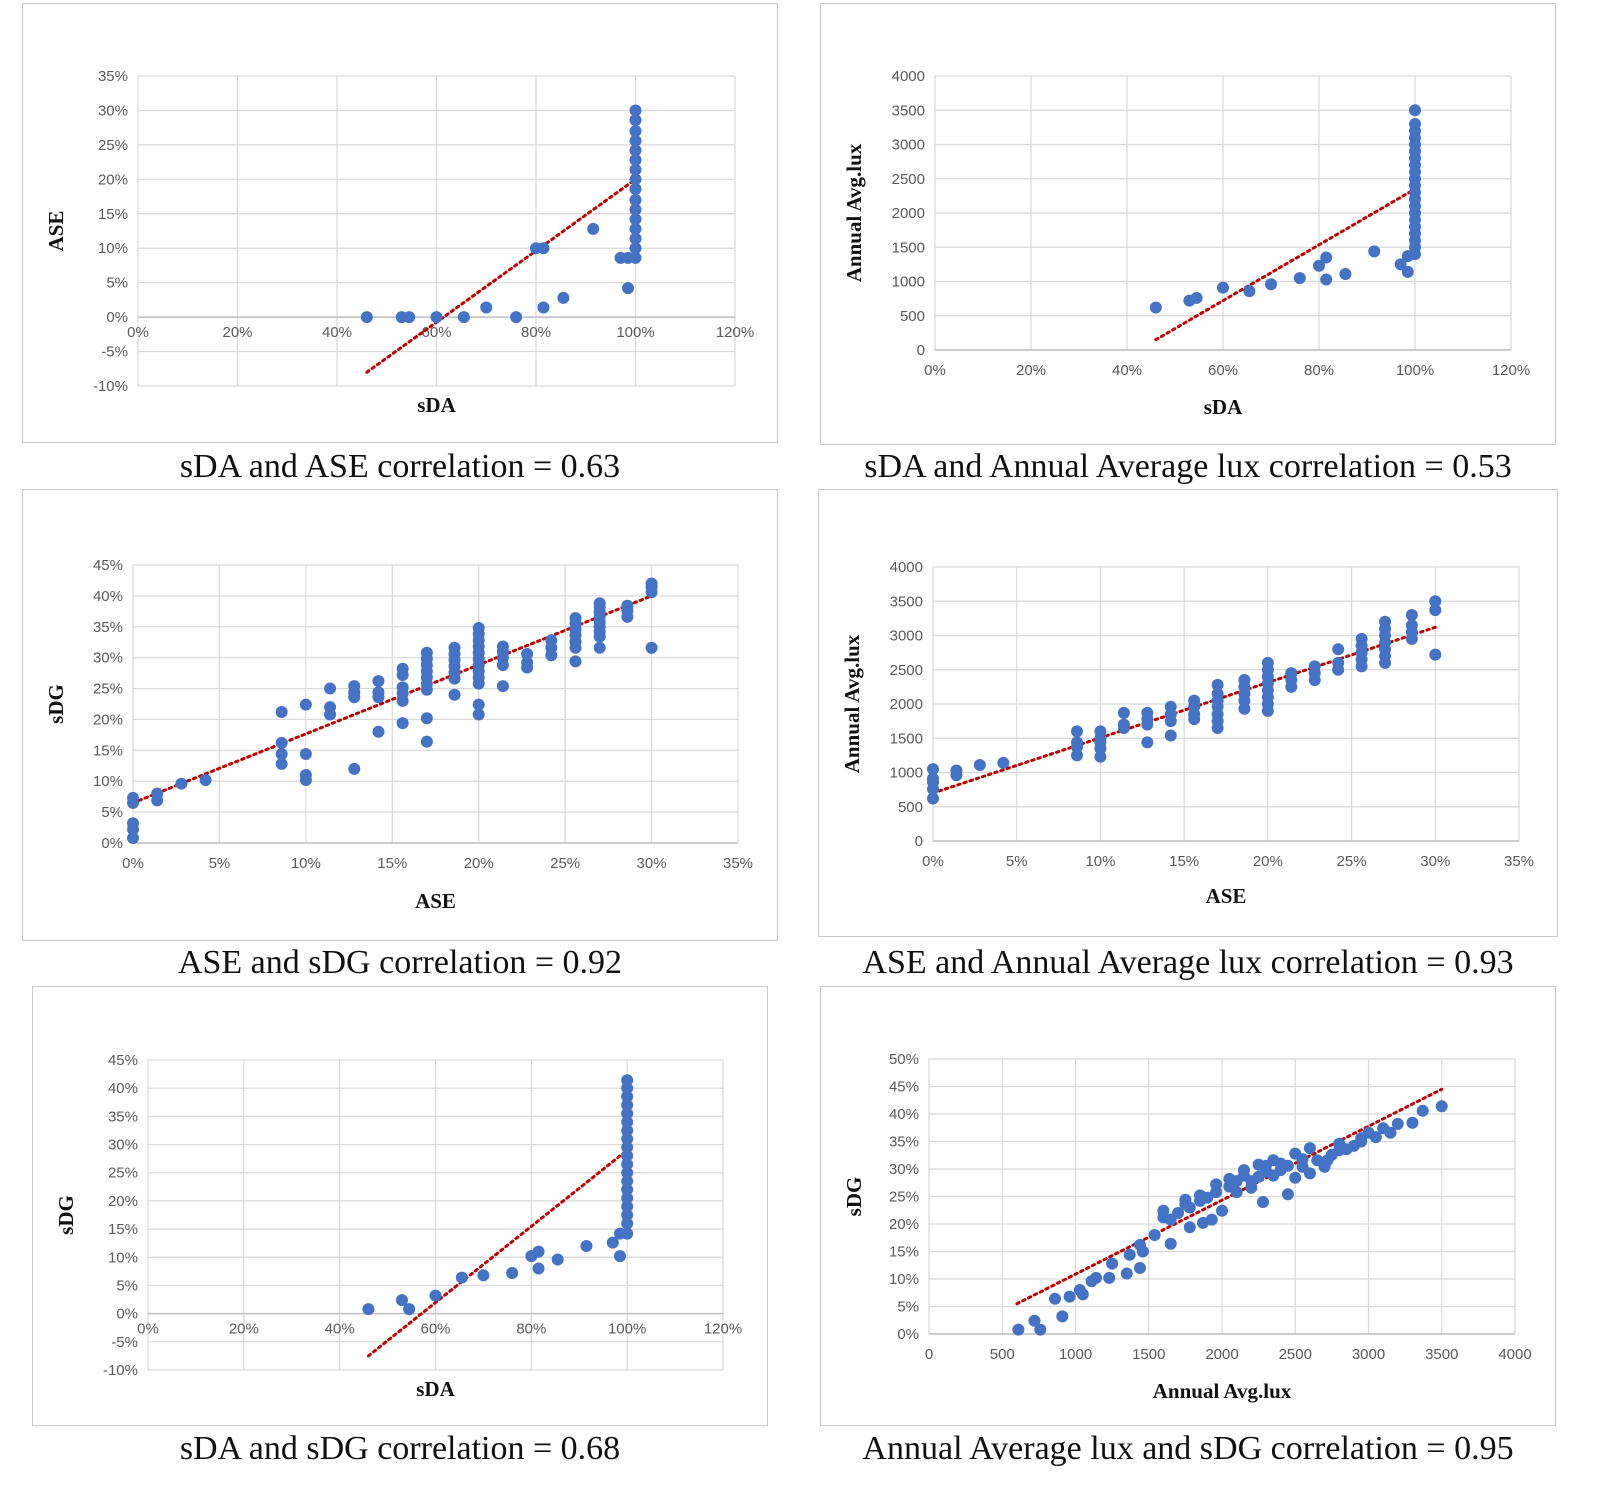  I want to click on x-axis-title: sDA, so click(435, 1389).